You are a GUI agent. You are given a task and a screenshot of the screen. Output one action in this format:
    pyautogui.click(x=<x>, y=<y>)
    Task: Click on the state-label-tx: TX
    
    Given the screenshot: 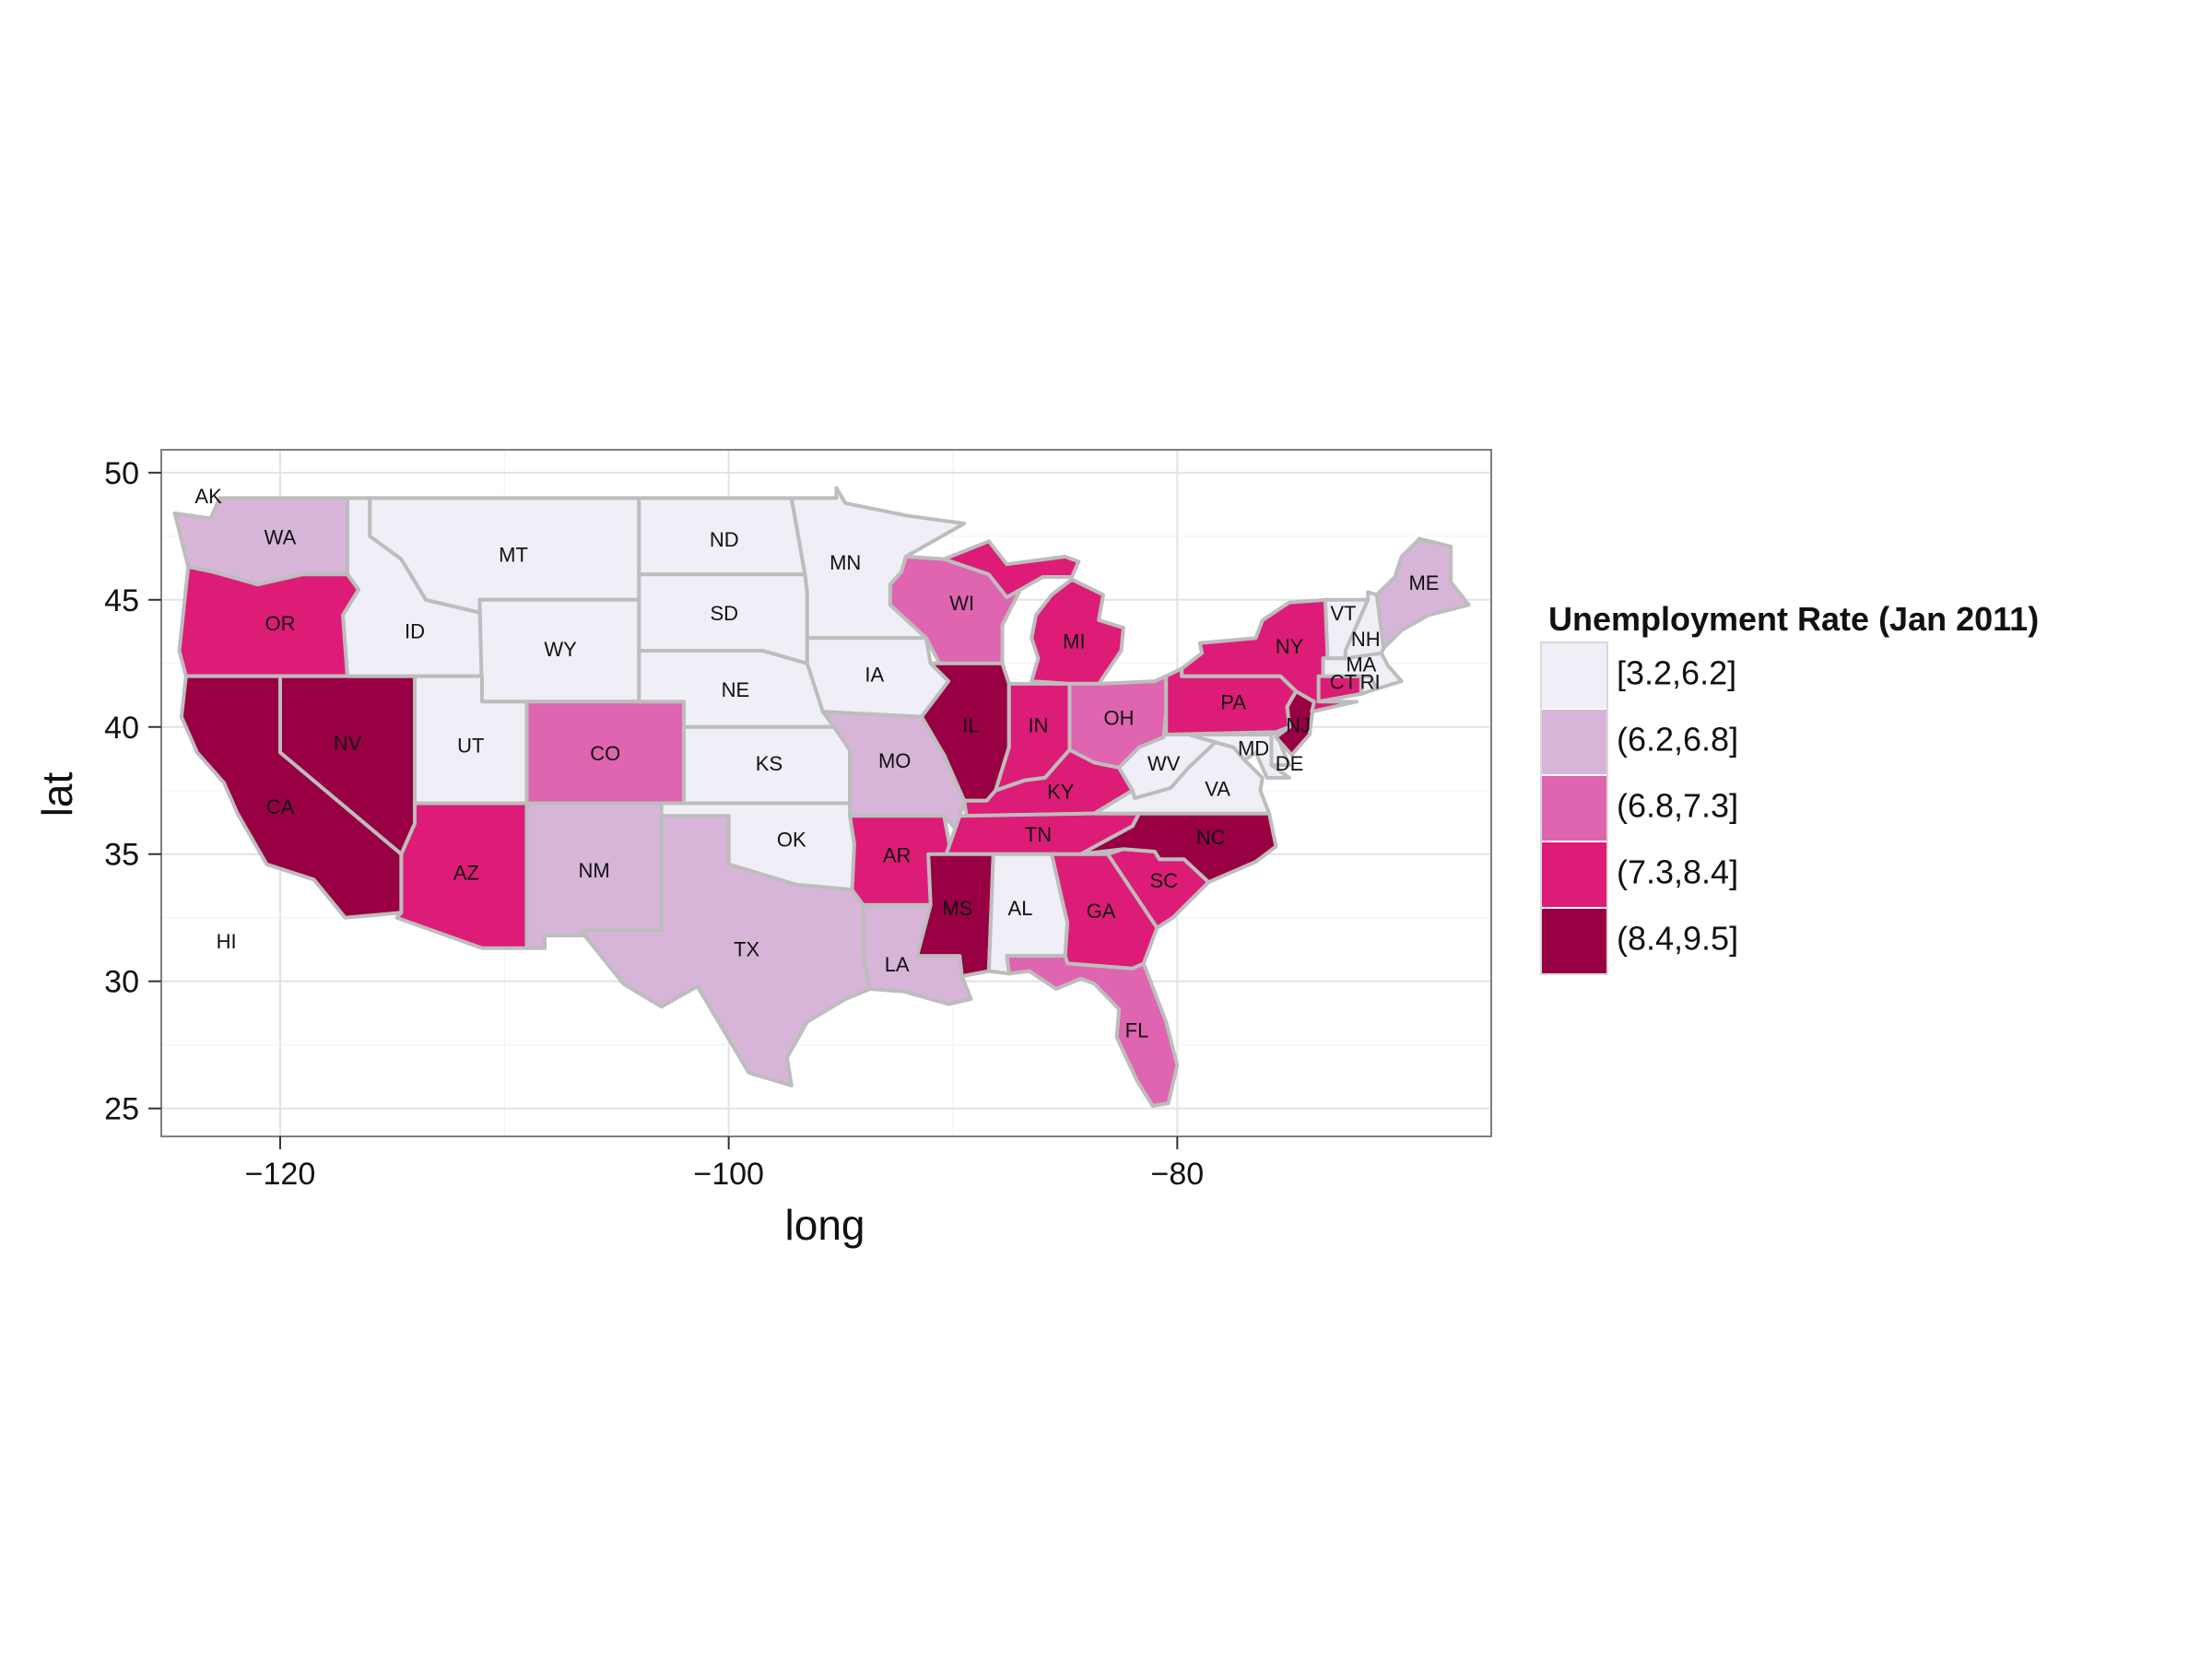 What is the action you would take?
    pyautogui.click(x=746, y=948)
    